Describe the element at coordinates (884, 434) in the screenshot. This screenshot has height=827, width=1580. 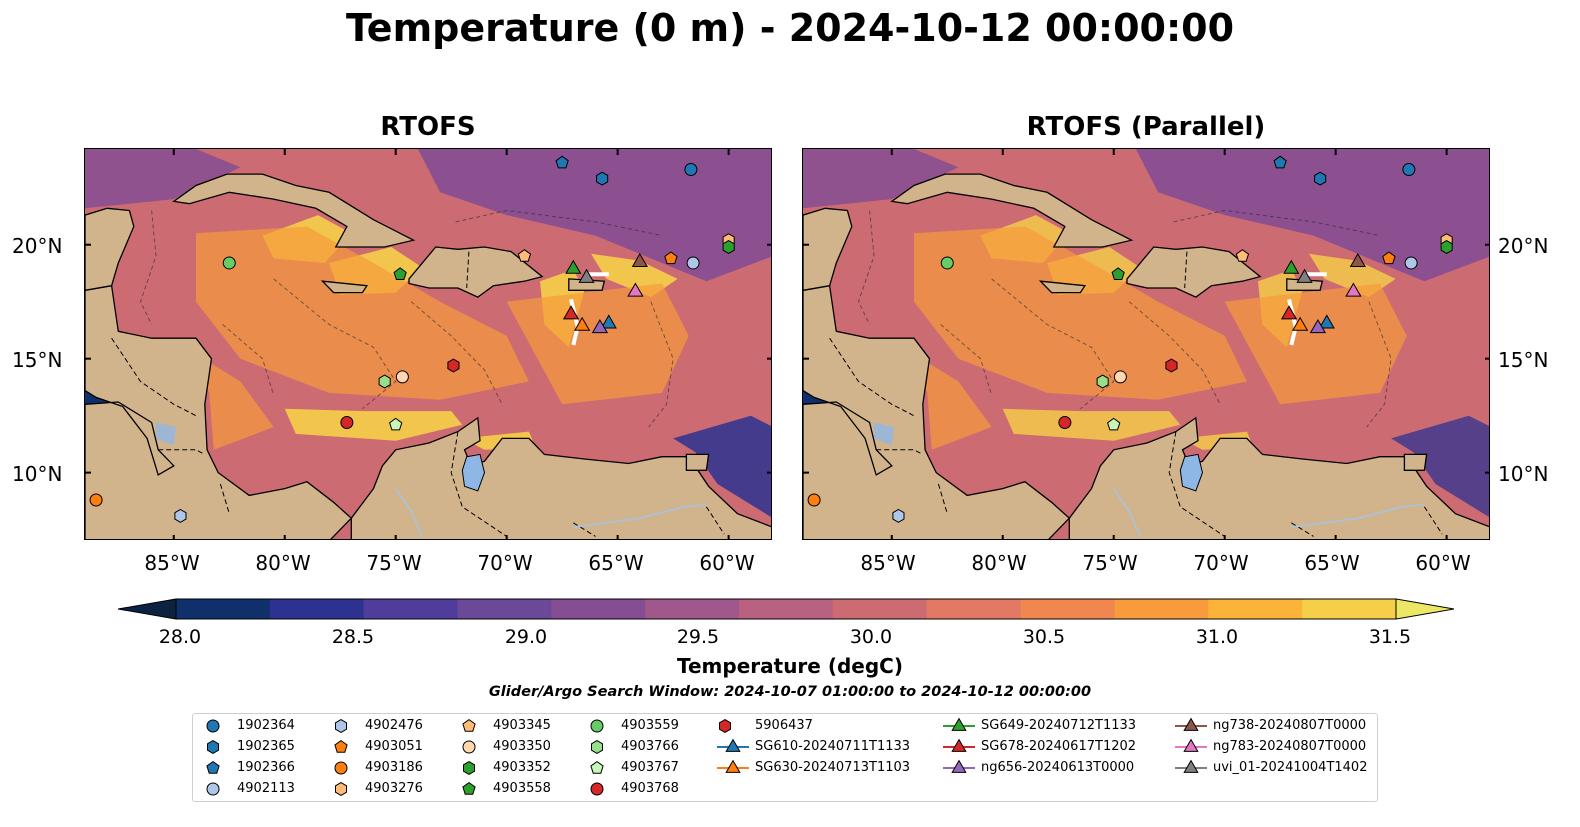
I see `lake-nicaragua-parallel` at that location.